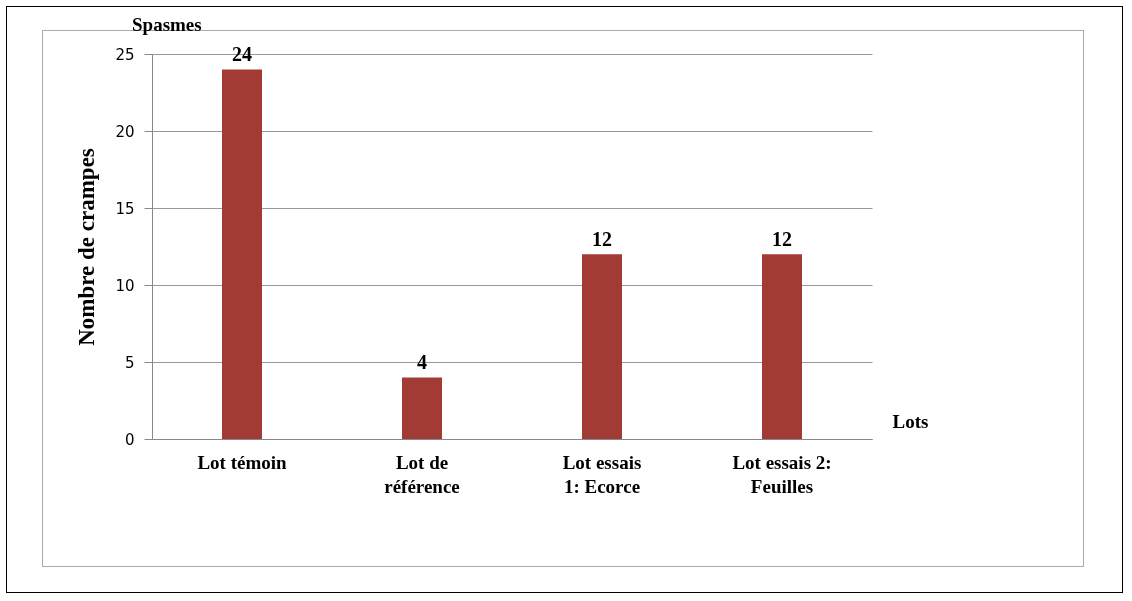  Describe the element at coordinates (242, 462) in the screenshot. I see `x-tick-label: Lot témoin` at that location.